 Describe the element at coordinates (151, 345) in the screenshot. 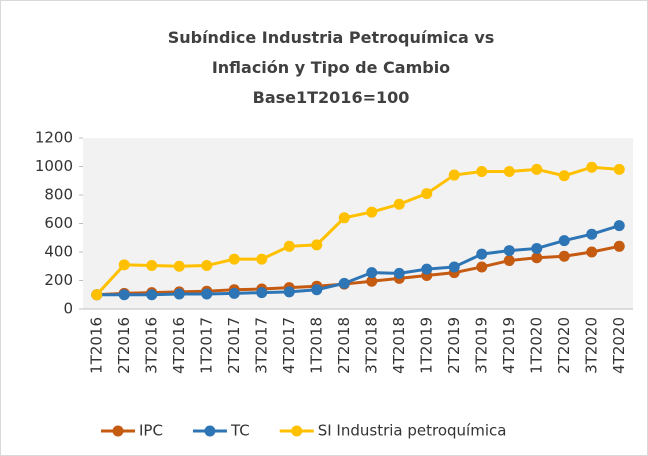

I see `x-tick-label: 3T2016` at that location.